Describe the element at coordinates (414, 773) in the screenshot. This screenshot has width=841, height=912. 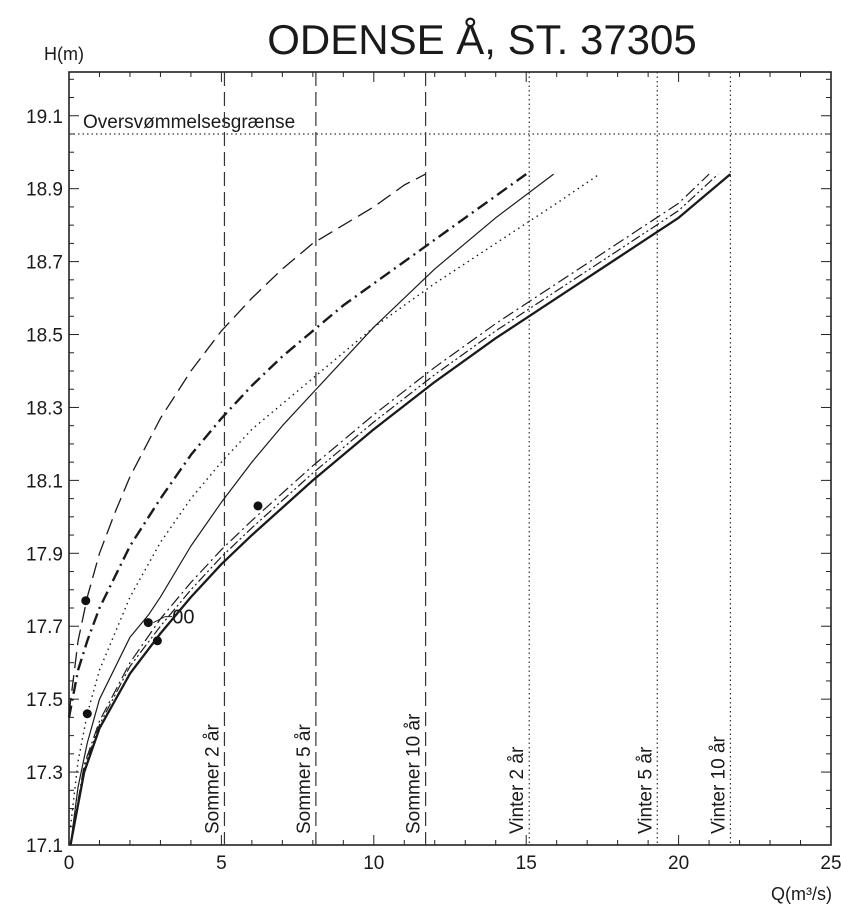
I see `reference-line-label: Sommer 10 år` at that location.